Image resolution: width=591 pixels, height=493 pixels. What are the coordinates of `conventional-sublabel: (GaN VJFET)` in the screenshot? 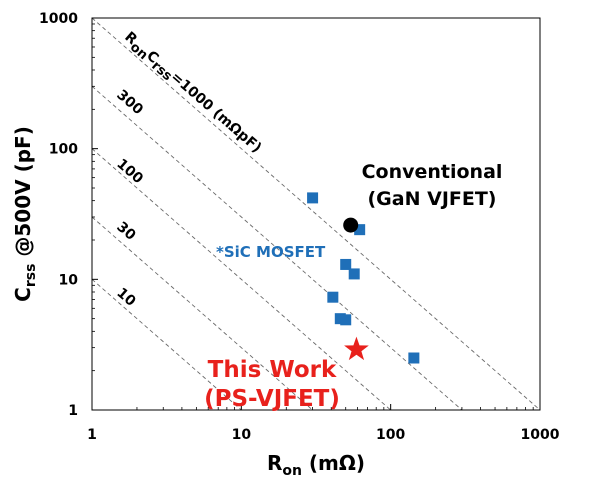 It's located at (432, 199).